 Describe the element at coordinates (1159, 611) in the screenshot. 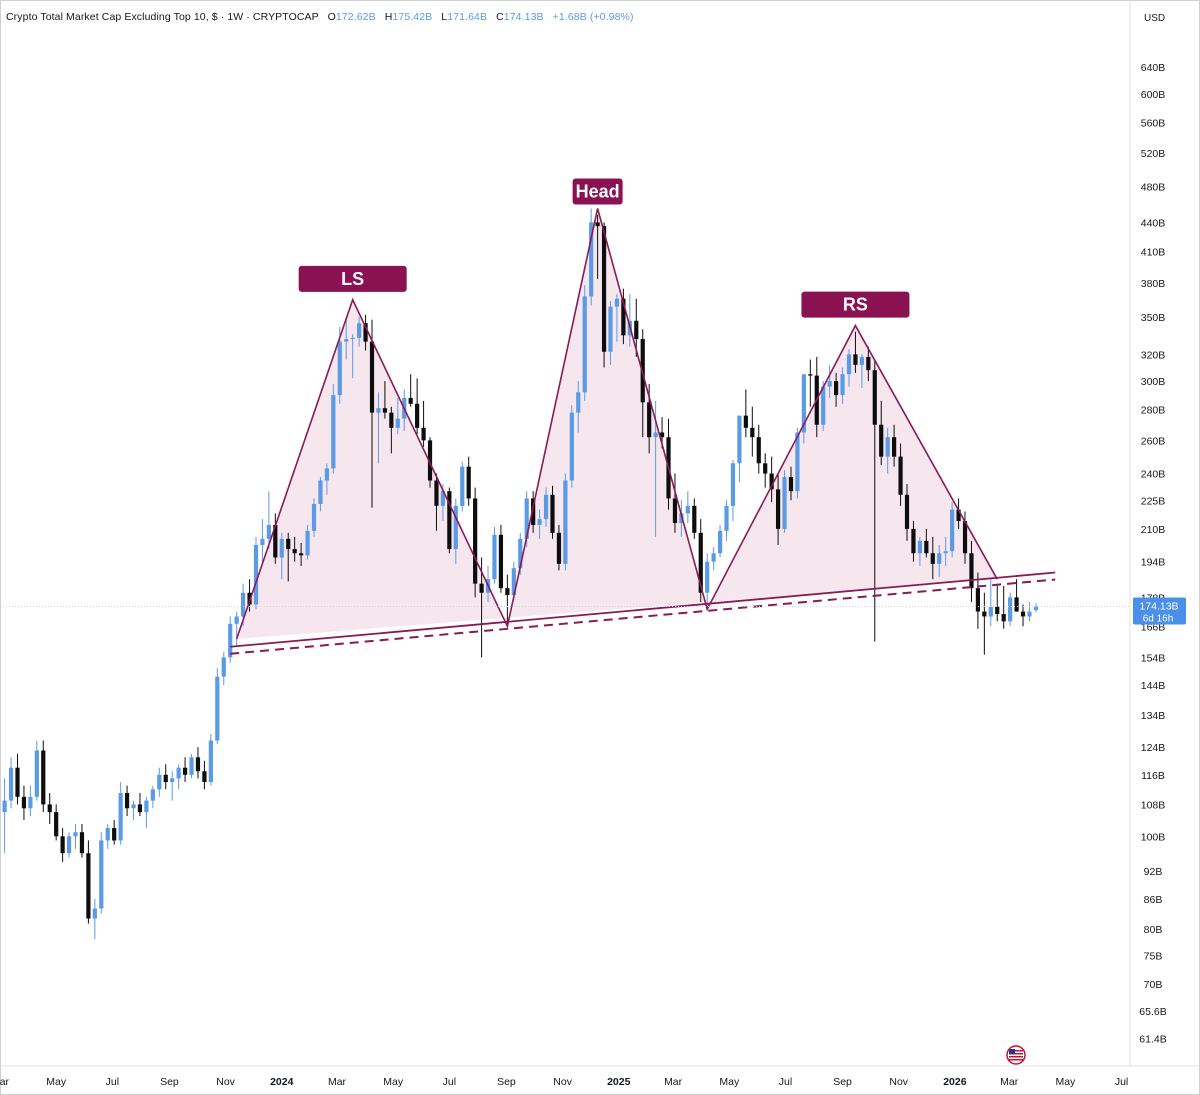

I see `price-tag-box` at that location.